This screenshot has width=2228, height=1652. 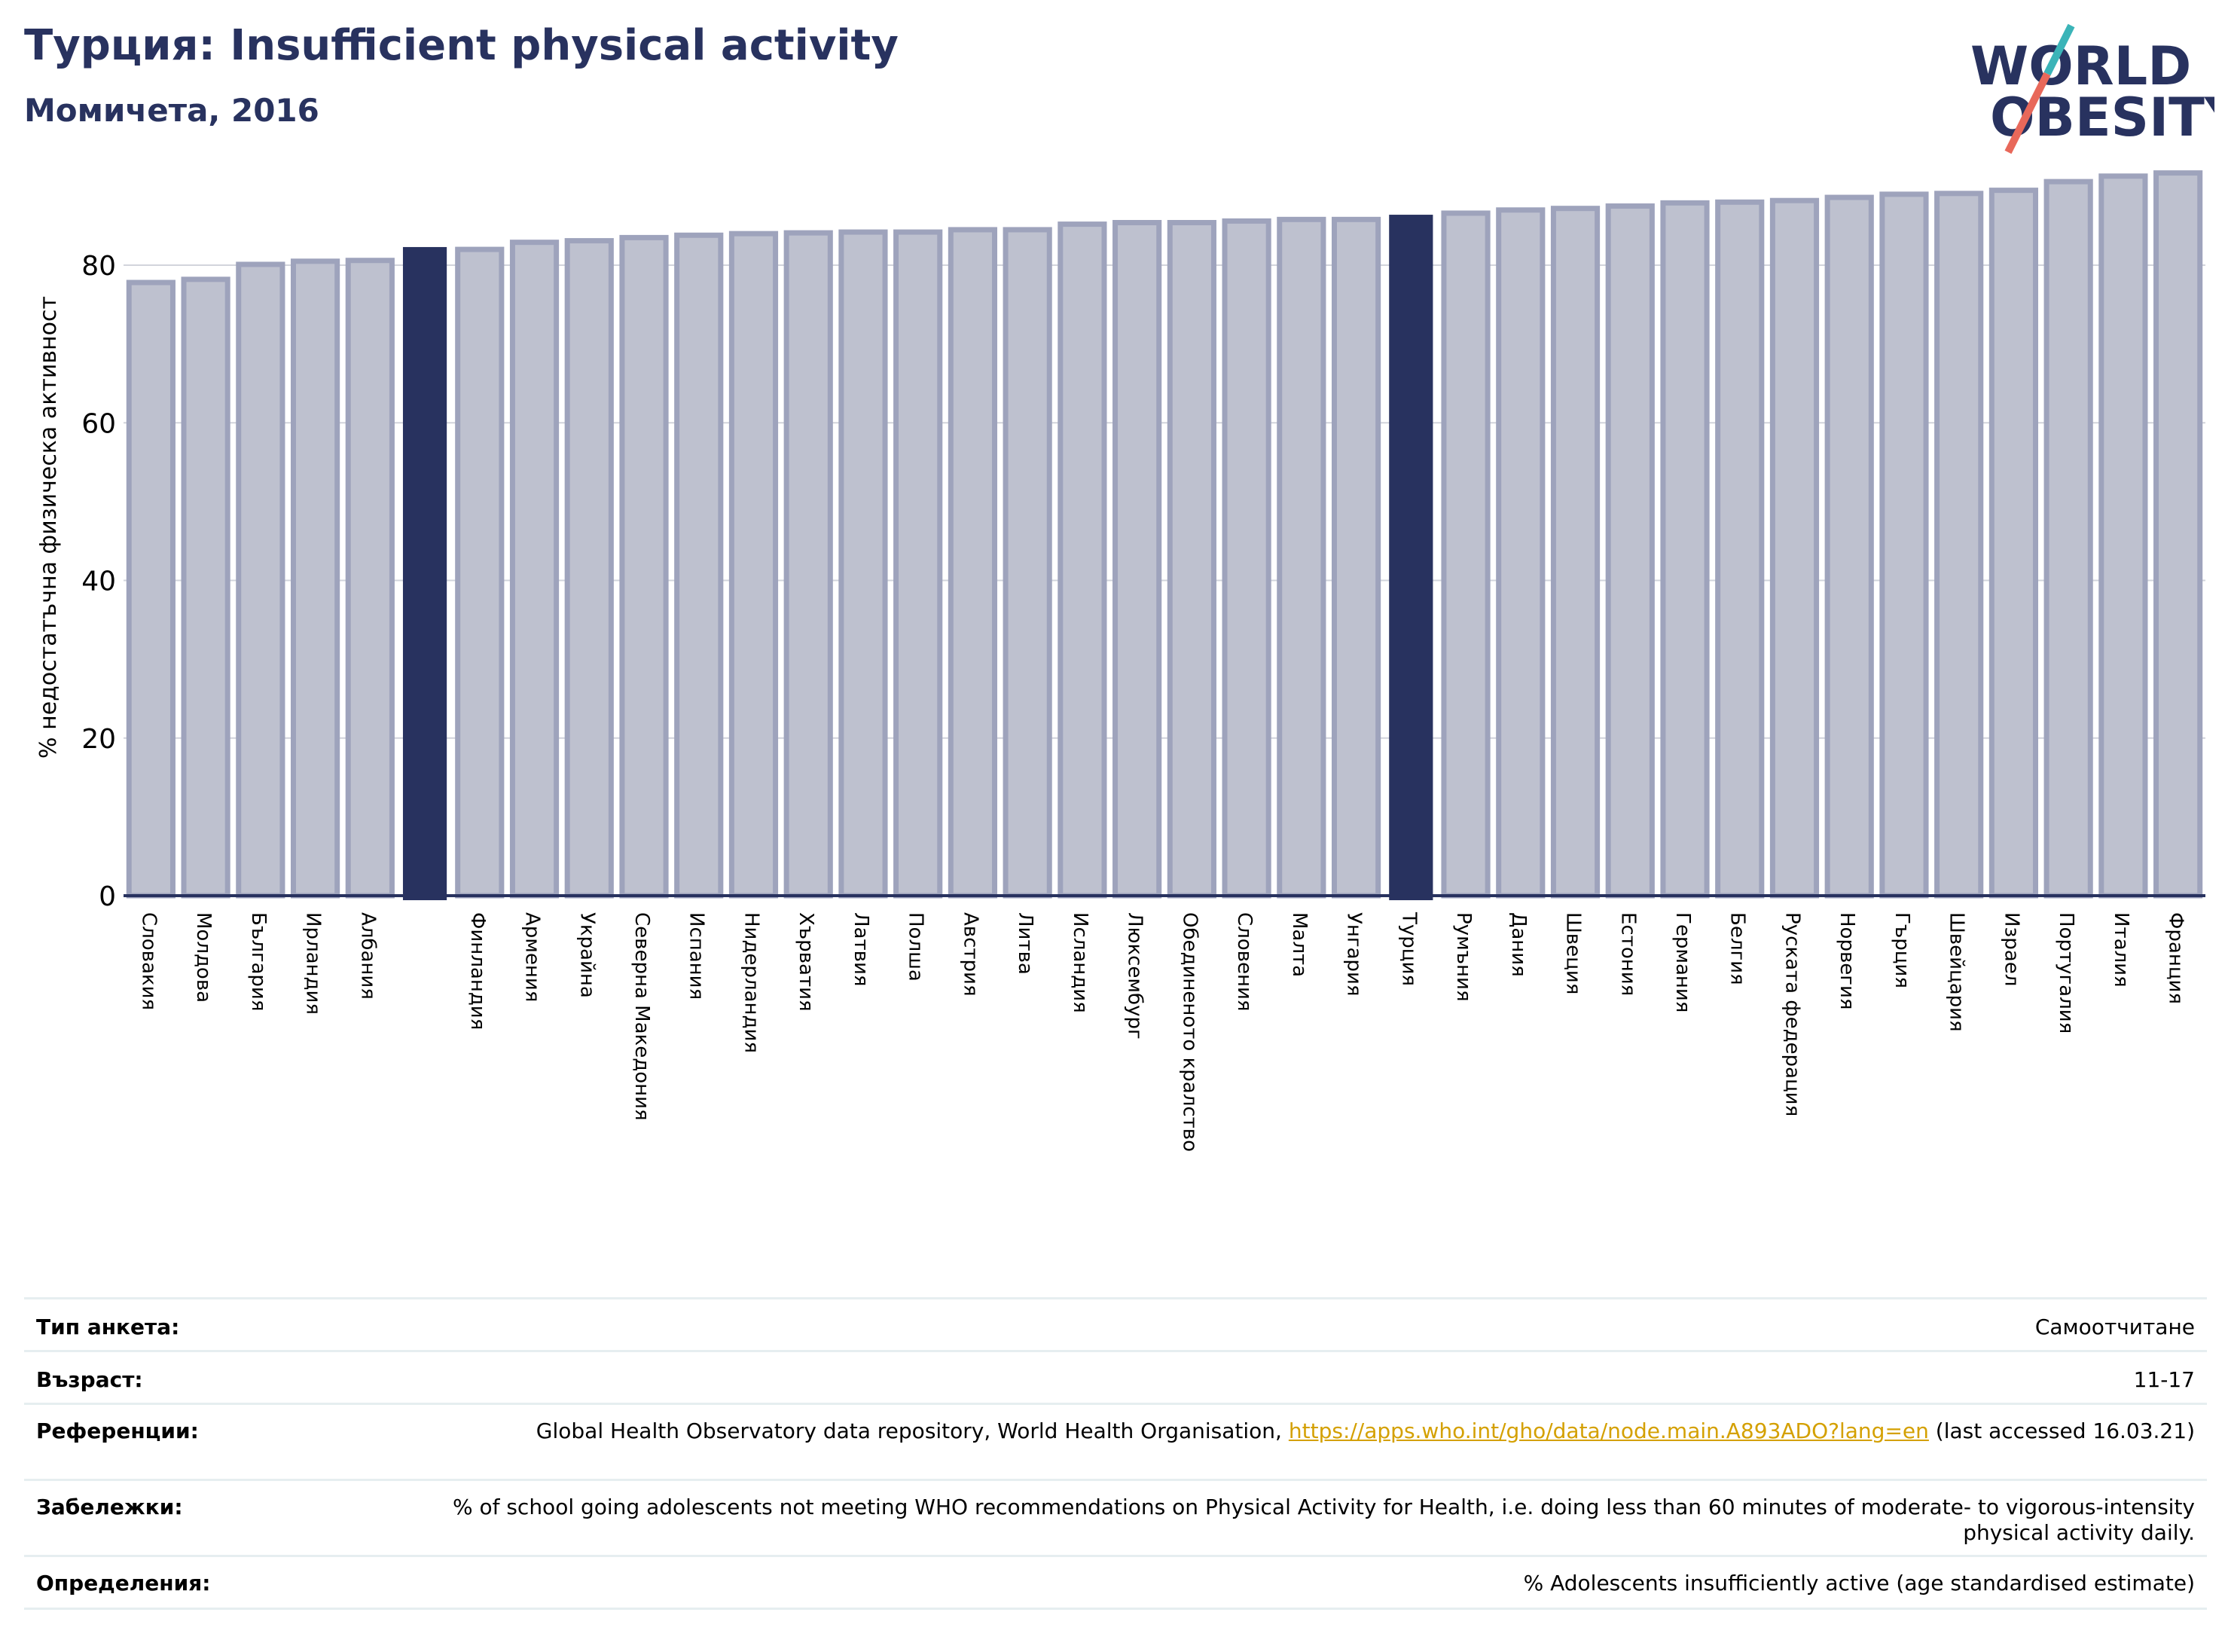 What do you see at coordinates (1323, 1377) in the screenshot?
I see `info-value-age: 11-17` at bounding box center [1323, 1377].